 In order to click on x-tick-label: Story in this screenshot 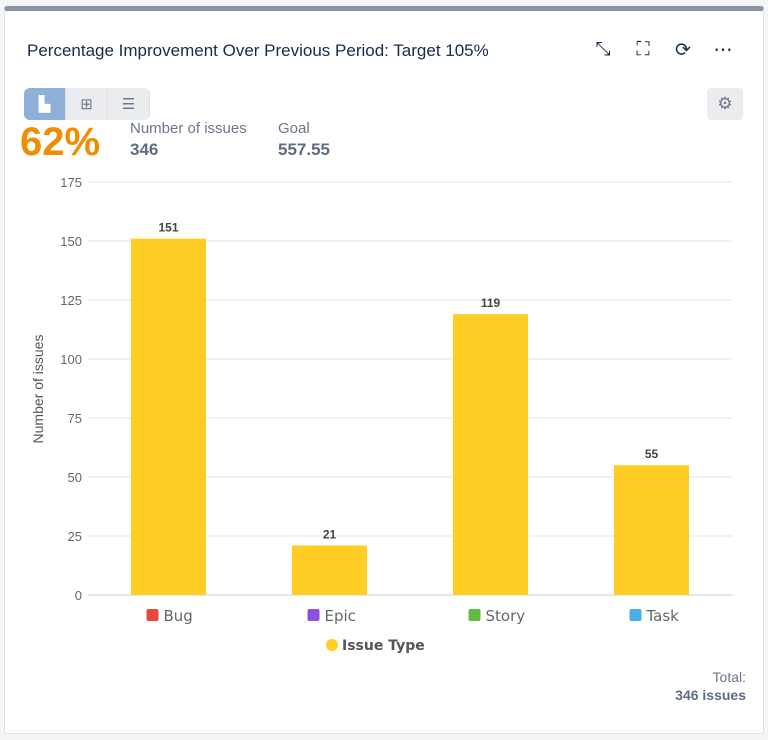, I will do `click(506, 616)`.